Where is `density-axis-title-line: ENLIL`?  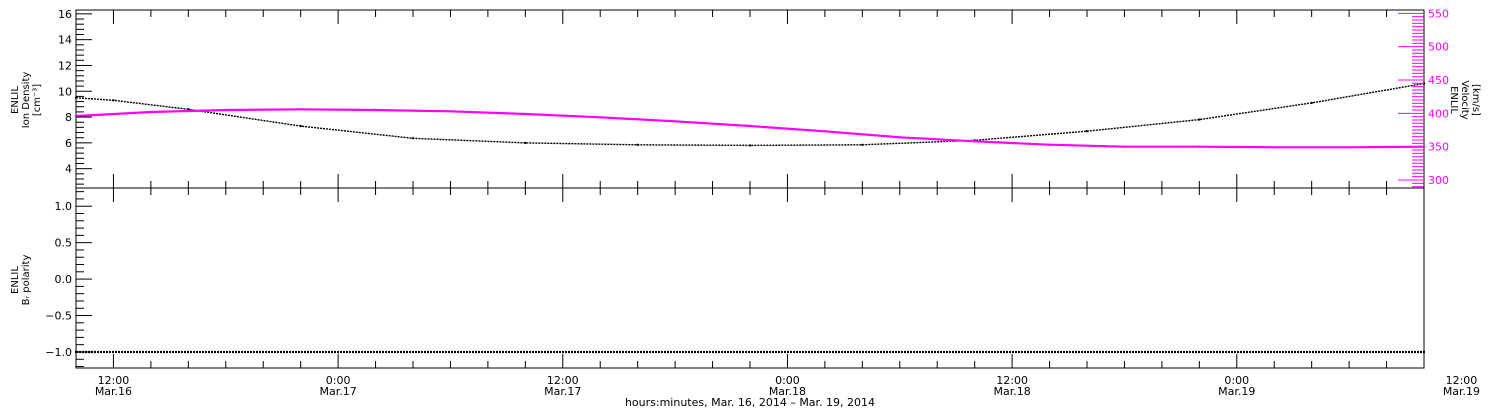
density-axis-title-line: ENLIL is located at coordinates (15, 100).